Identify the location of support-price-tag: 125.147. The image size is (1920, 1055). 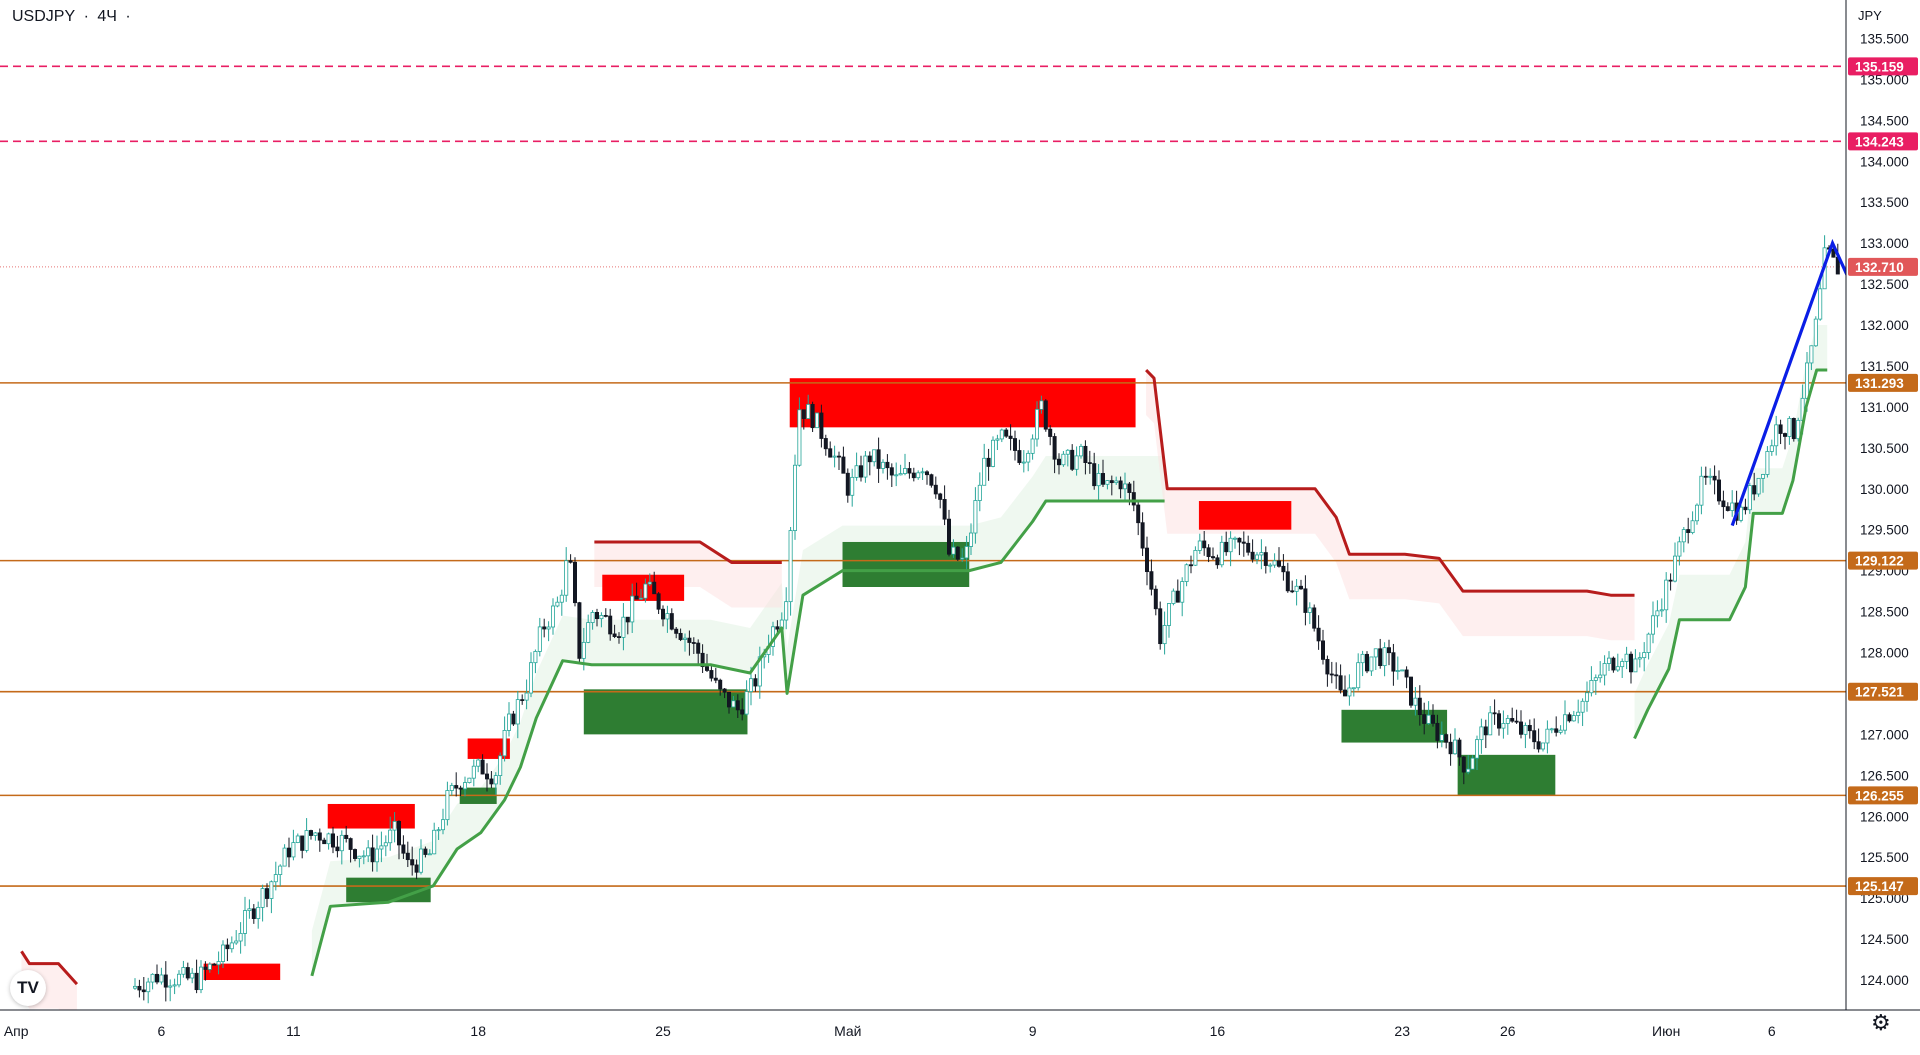
(1879, 886).